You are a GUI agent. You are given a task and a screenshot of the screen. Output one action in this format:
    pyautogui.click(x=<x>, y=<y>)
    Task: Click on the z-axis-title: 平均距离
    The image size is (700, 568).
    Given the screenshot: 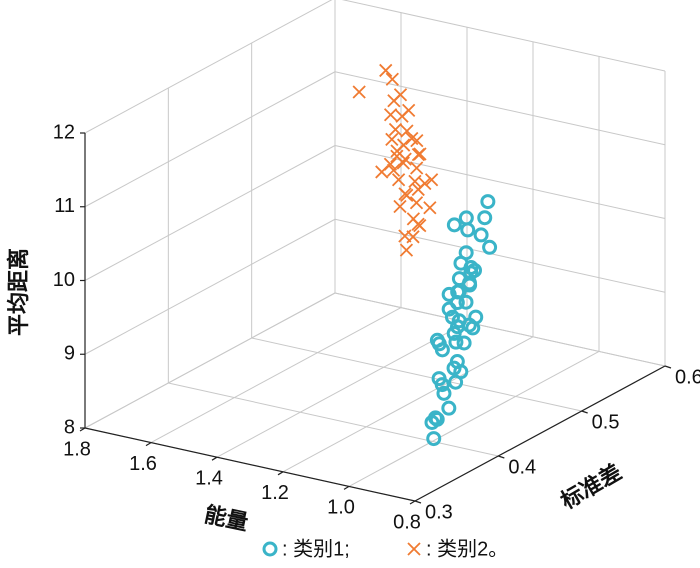 What is the action you would take?
    pyautogui.click(x=18, y=292)
    